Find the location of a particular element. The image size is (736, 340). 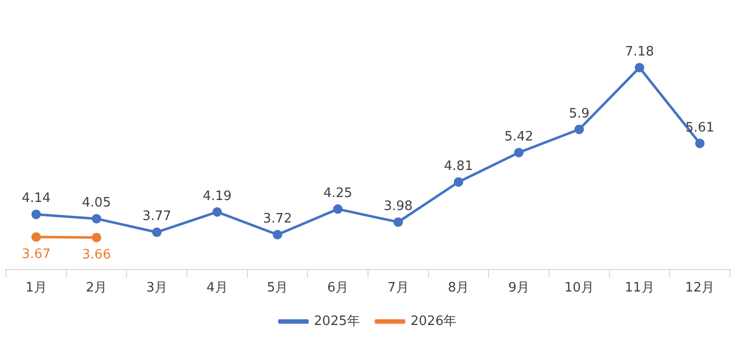

data-label: 7.18 is located at coordinates (639, 52).